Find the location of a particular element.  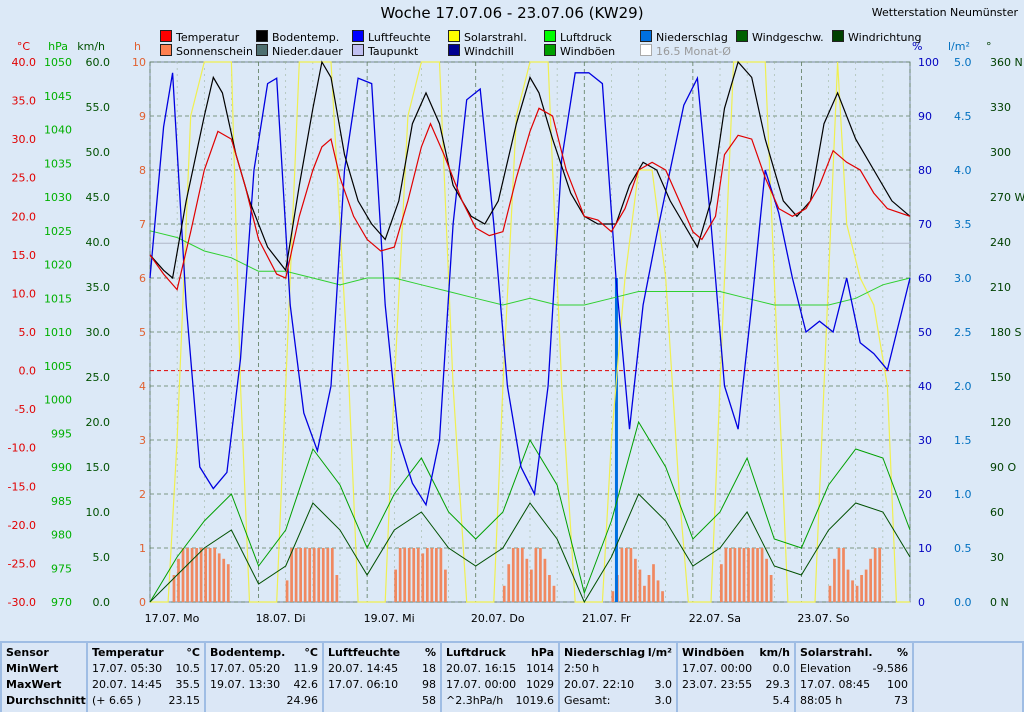

cell-label: 20.07. 22:10 is located at coordinates (599, 684).